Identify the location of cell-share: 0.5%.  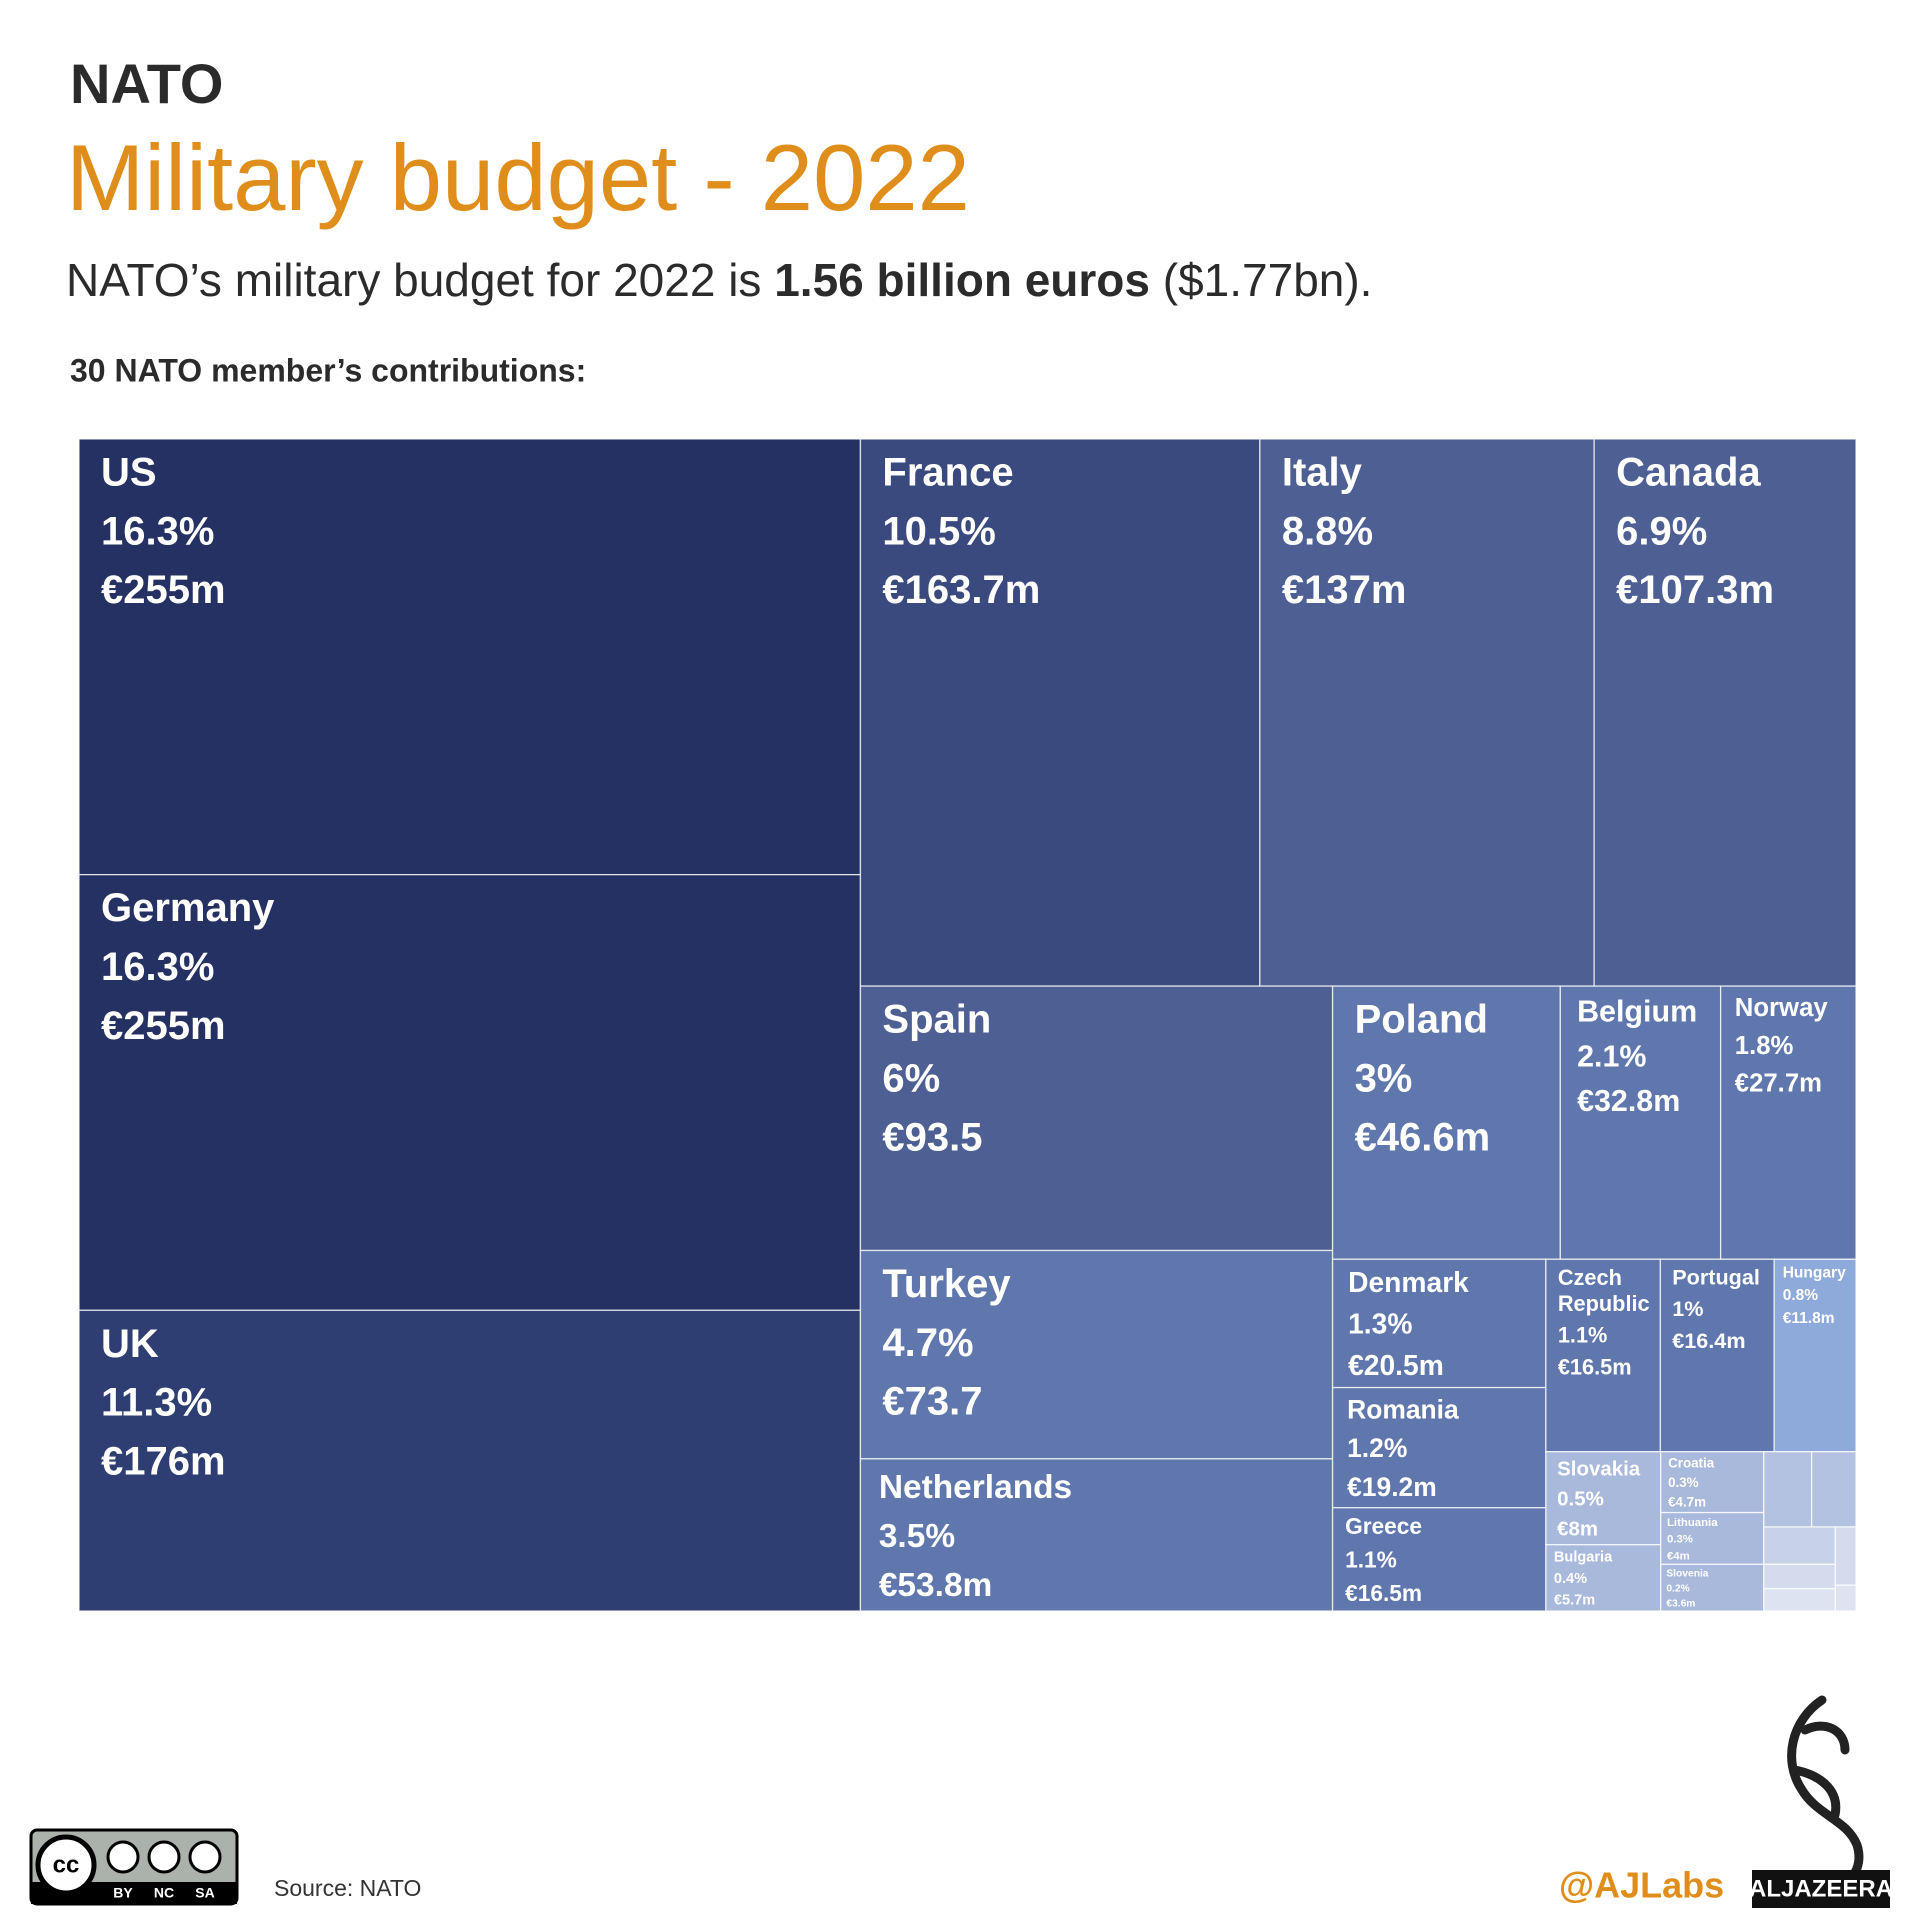
(1580, 1499).